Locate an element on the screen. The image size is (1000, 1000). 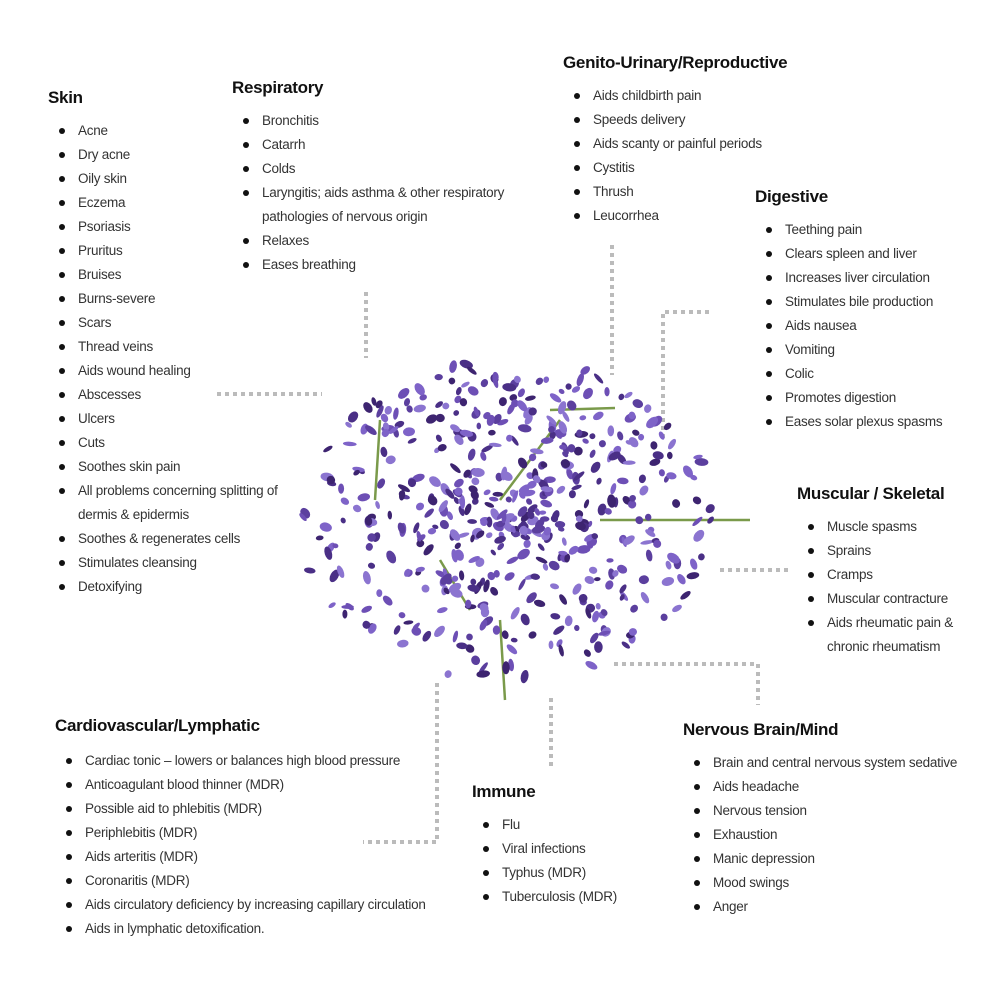
section-title: Nervous Brain/Mind is located at coordinates (761, 729).